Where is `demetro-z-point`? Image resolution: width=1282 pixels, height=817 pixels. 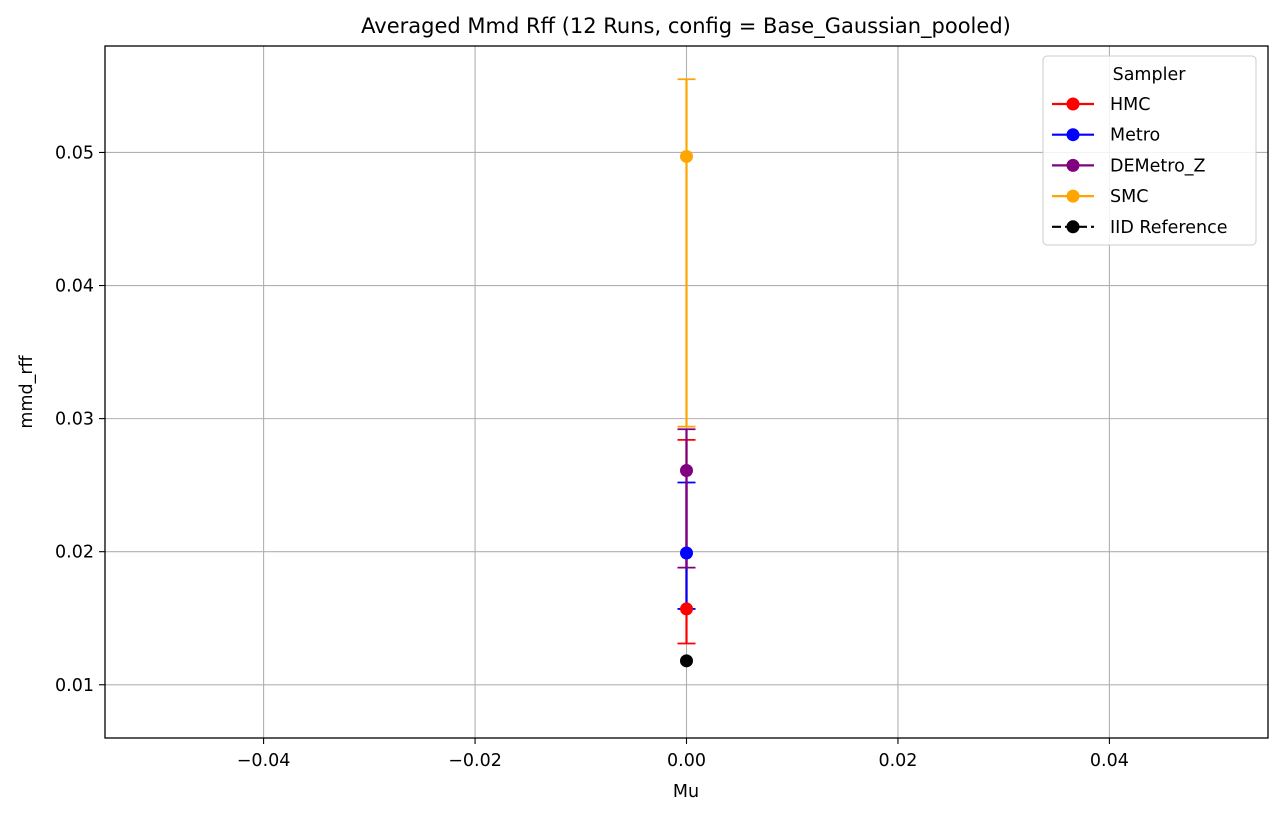
demetro-z-point is located at coordinates (686, 471).